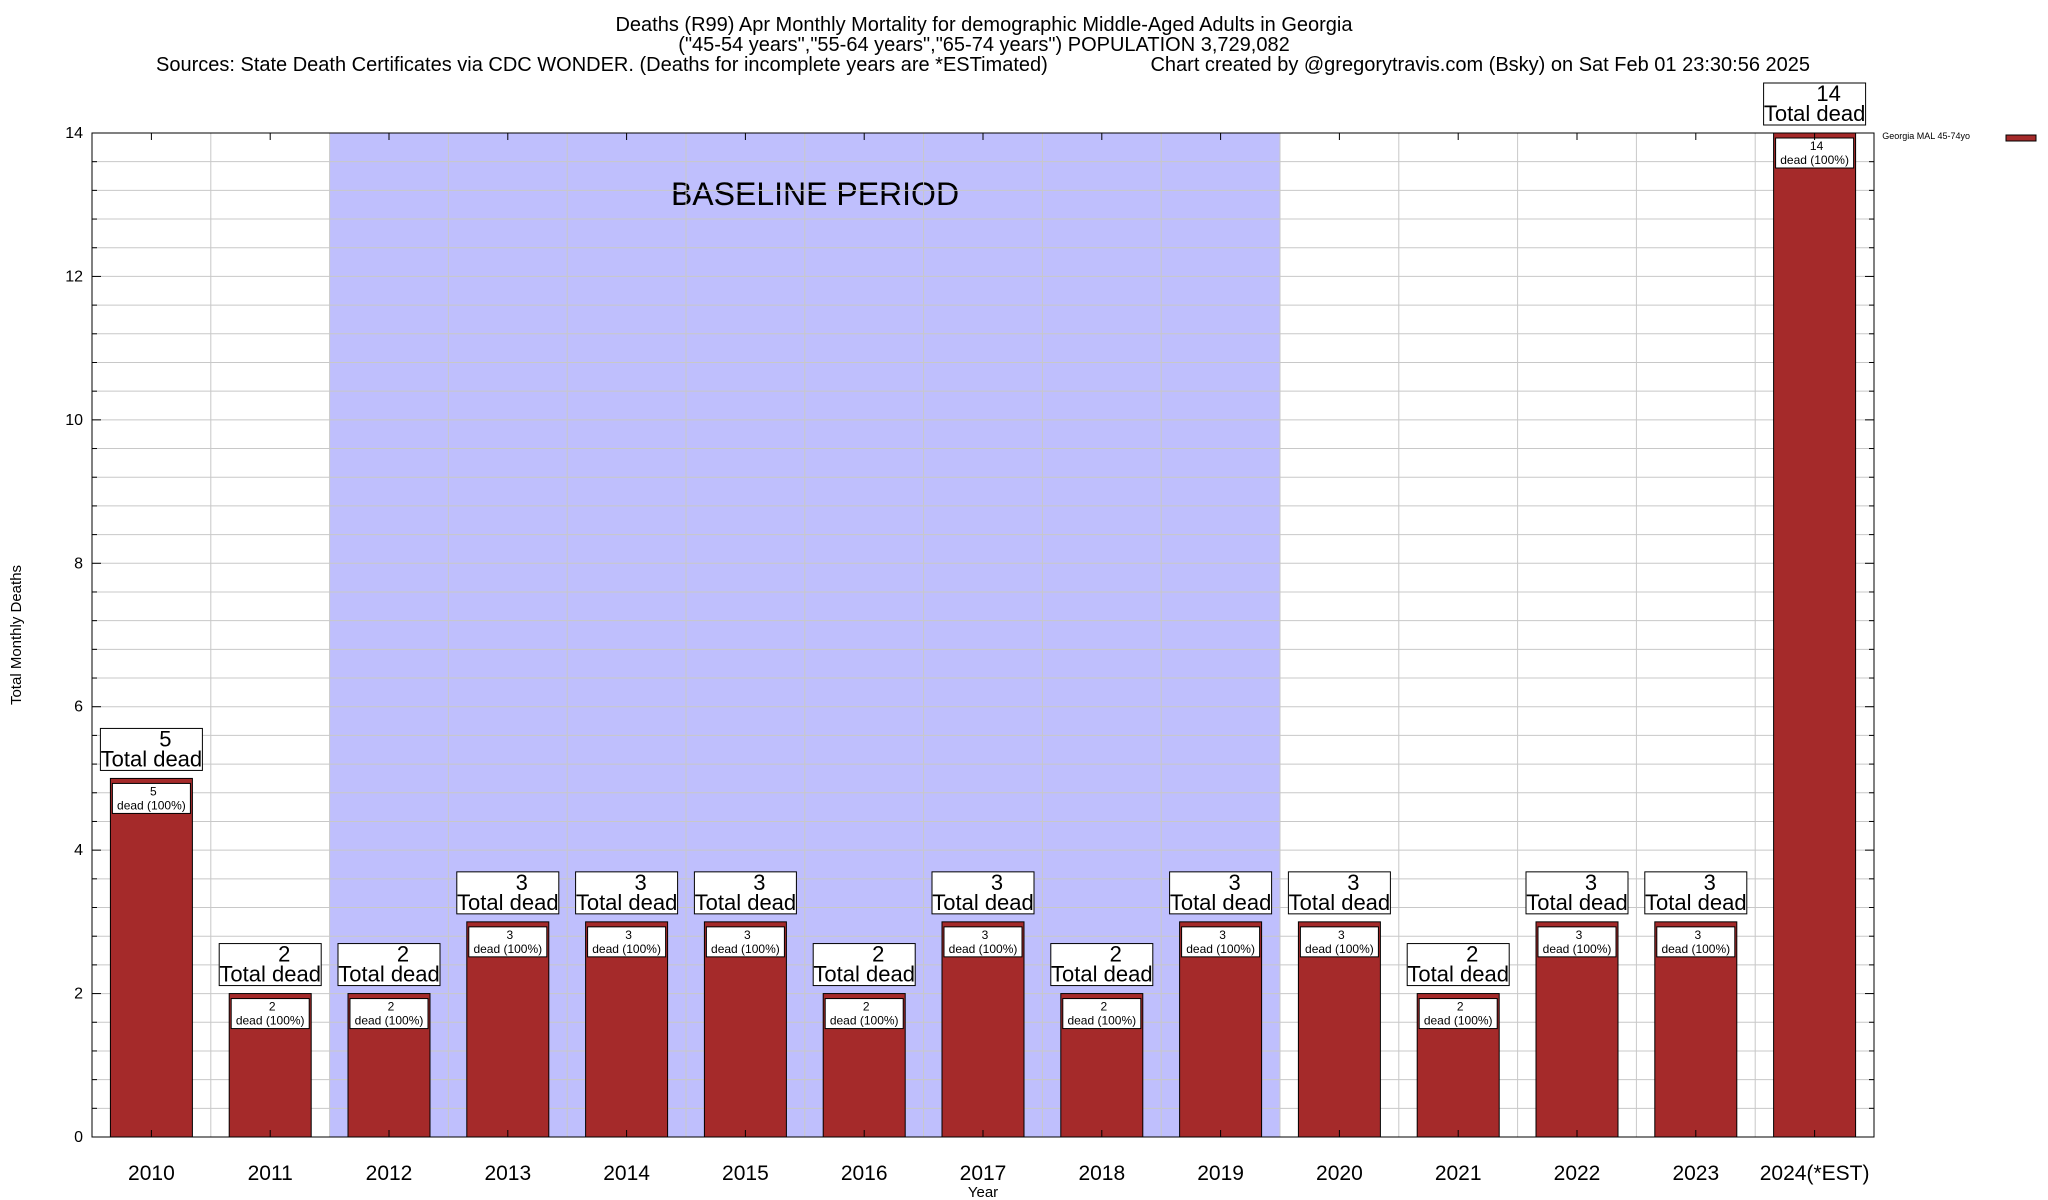 The height and width of the screenshot is (1200, 2048). Describe the element at coordinates (78, 707) in the screenshot. I see `y-tick-label: 6` at that location.